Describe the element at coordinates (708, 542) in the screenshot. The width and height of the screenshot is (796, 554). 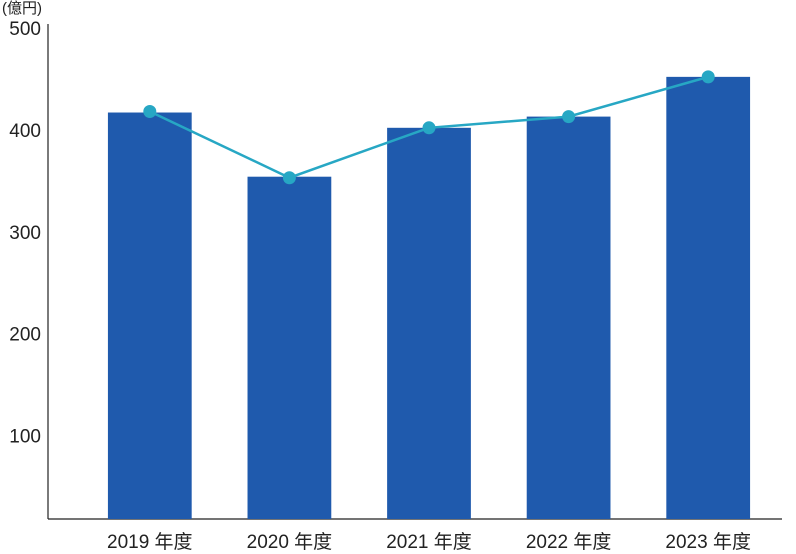
I see `x-tick-label: 2023 年度` at that location.